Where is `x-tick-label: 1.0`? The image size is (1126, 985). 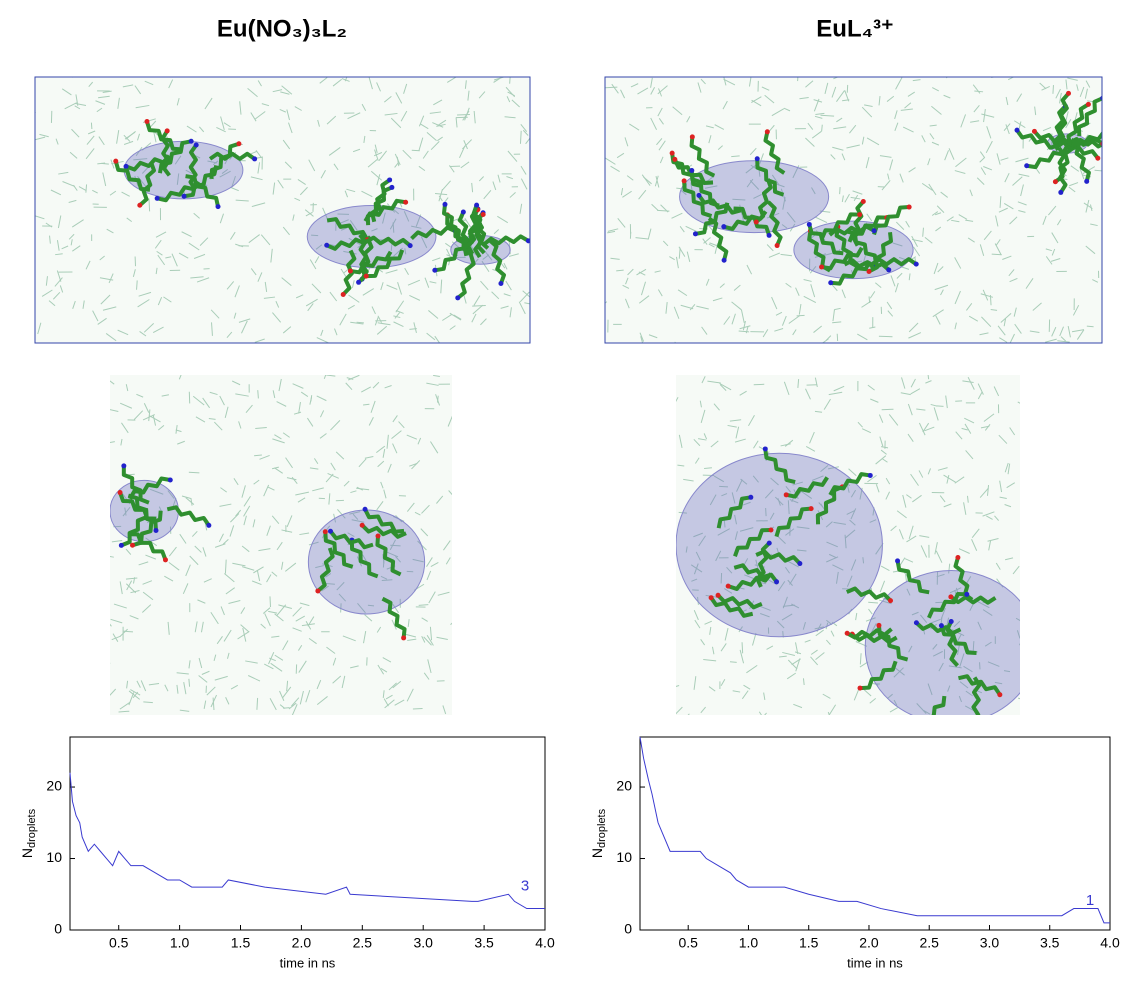
x-tick-label: 1.0 is located at coordinates (180, 943).